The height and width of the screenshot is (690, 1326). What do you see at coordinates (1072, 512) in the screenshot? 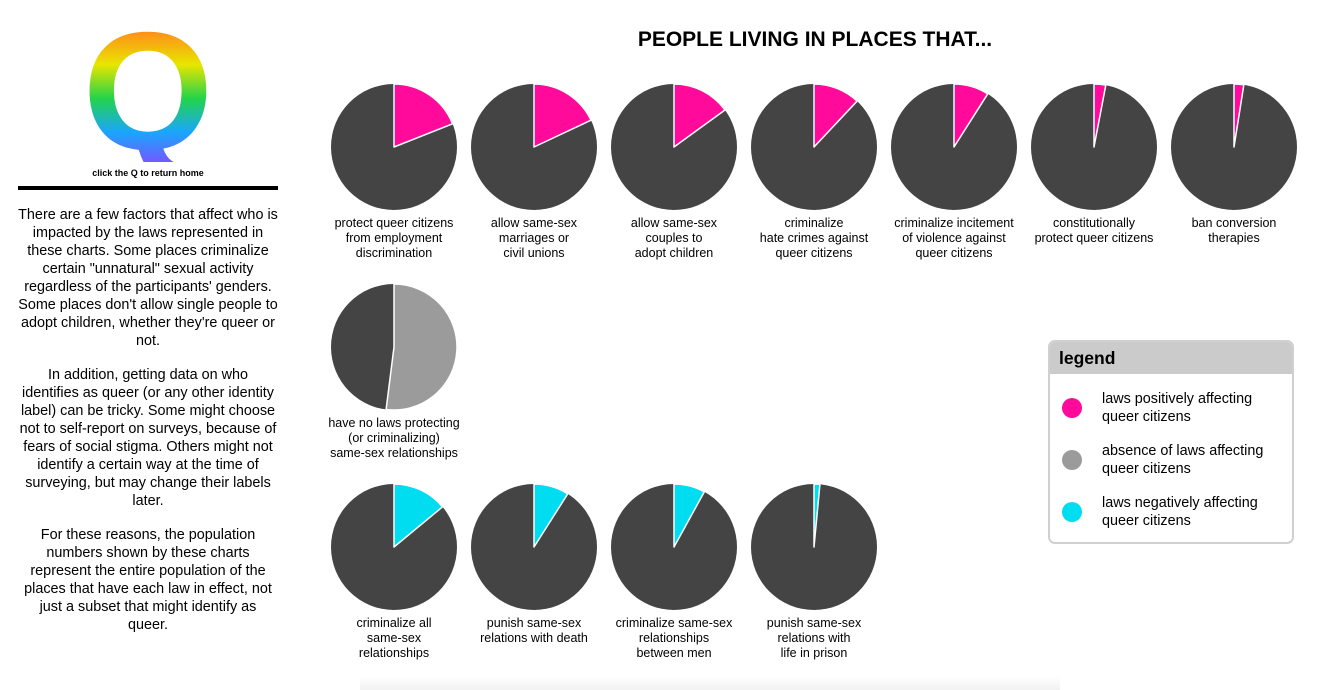
I see `legend-swatch-negative` at bounding box center [1072, 512].